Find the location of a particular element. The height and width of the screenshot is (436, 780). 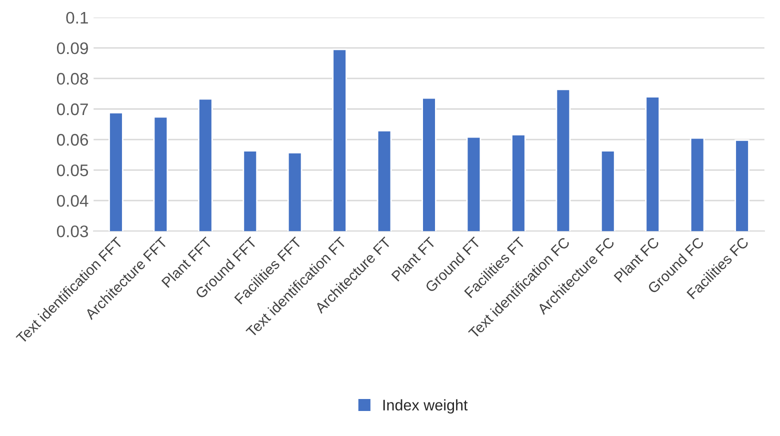

y-tick-label: 0.07 is located at coordinates (72, 109).